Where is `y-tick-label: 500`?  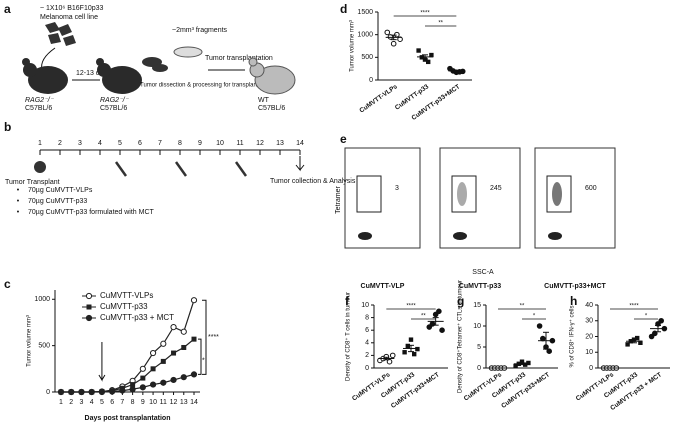 y-tick-label: 500 is located at coordinates (44, 345).